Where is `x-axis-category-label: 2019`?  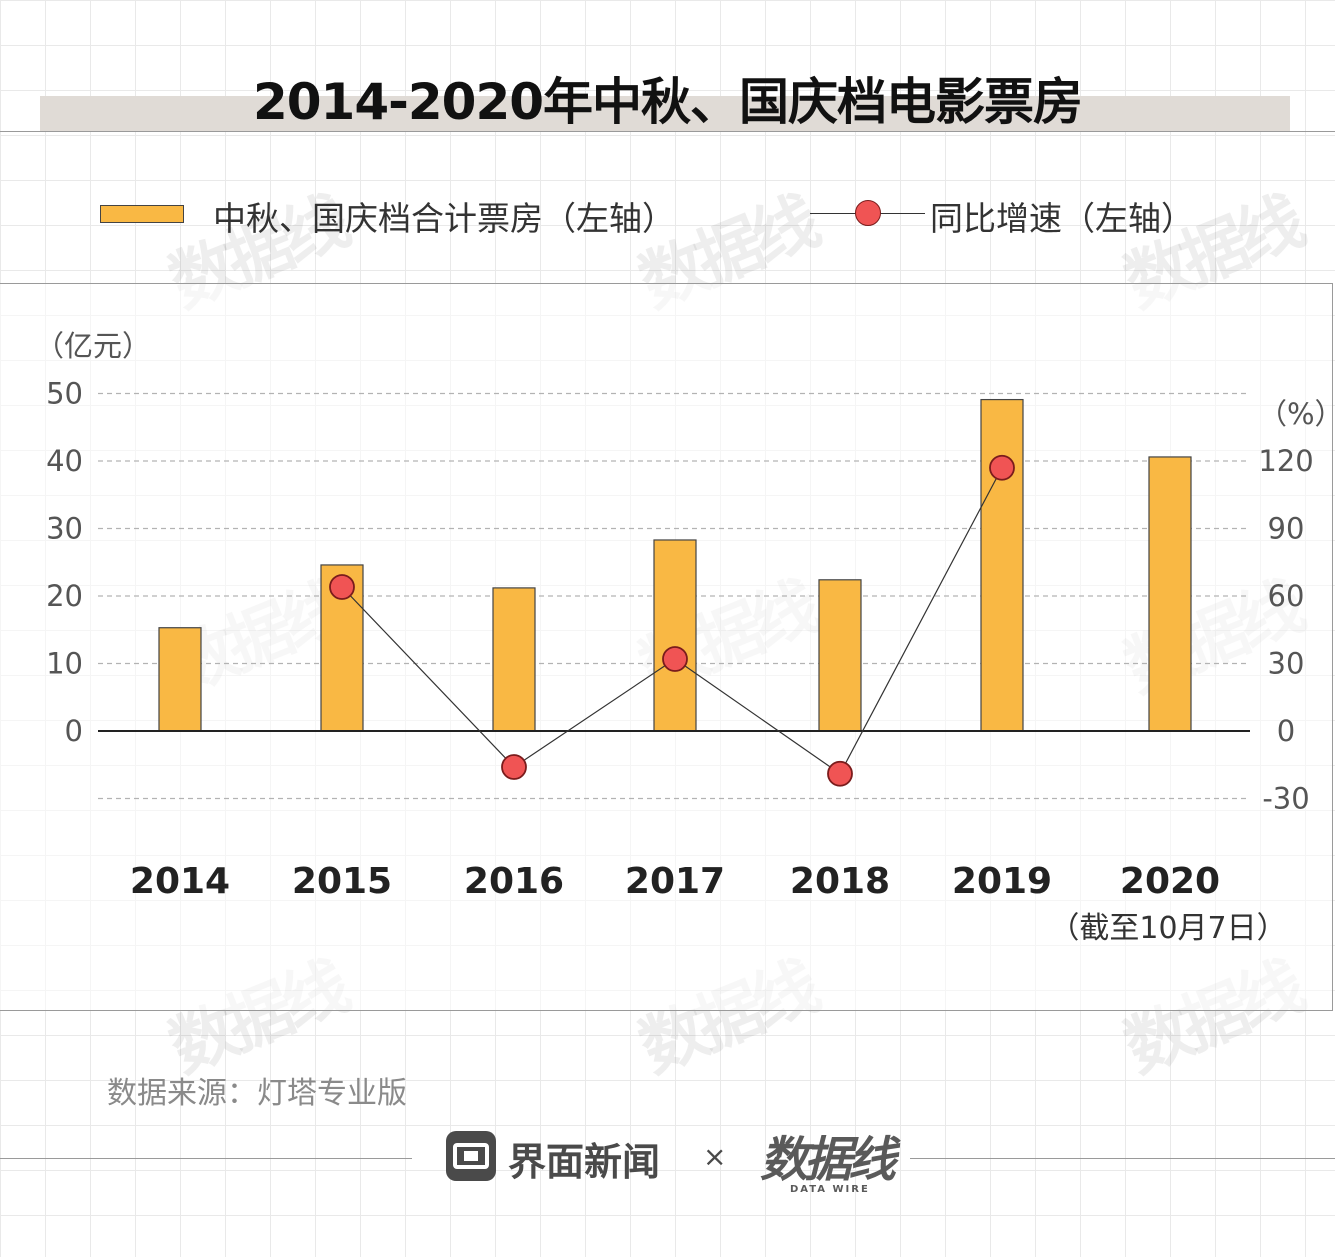
x-axis-category-label: 2019 is located at coordinates (1002, 881).